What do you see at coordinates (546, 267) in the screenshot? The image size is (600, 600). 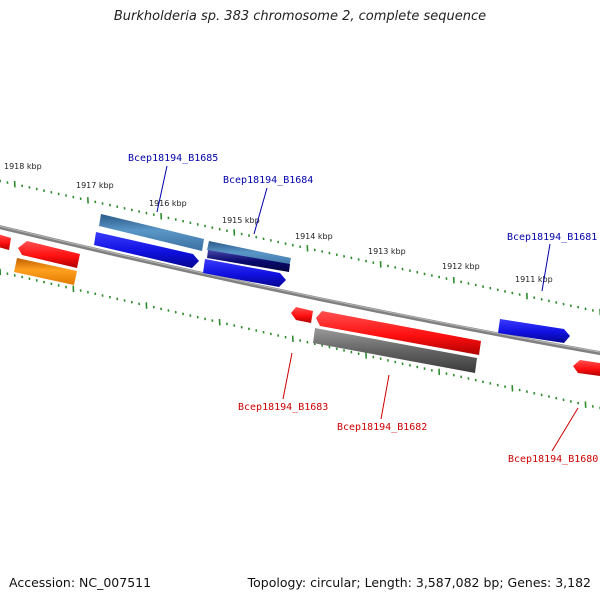 I see `leader-line-b1681` at bounding box center [546, 267].